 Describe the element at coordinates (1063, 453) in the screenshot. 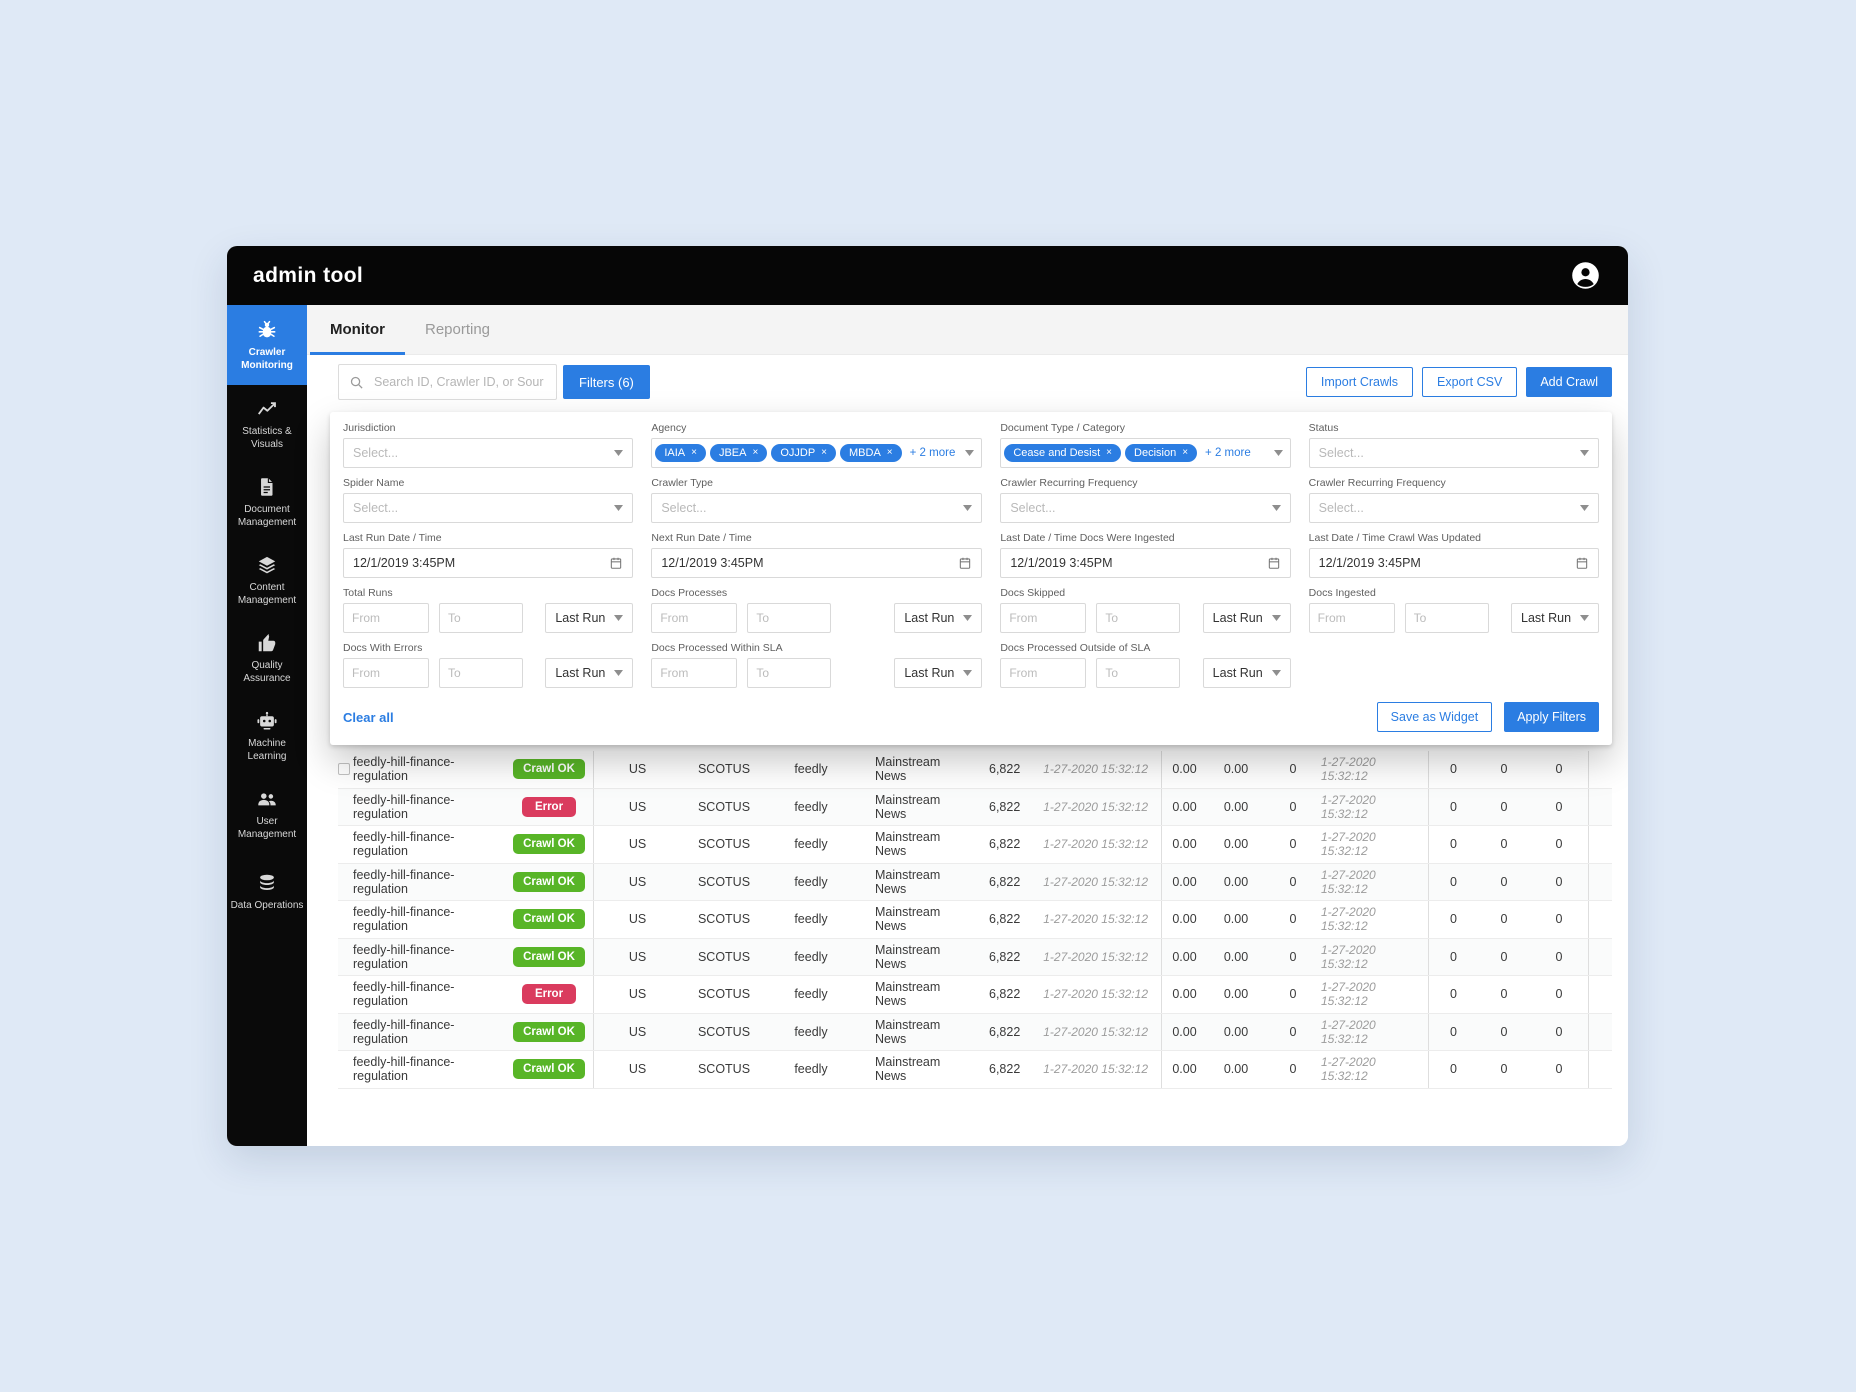

I see `document-type-chip: Cease and Desist ×` at that location.